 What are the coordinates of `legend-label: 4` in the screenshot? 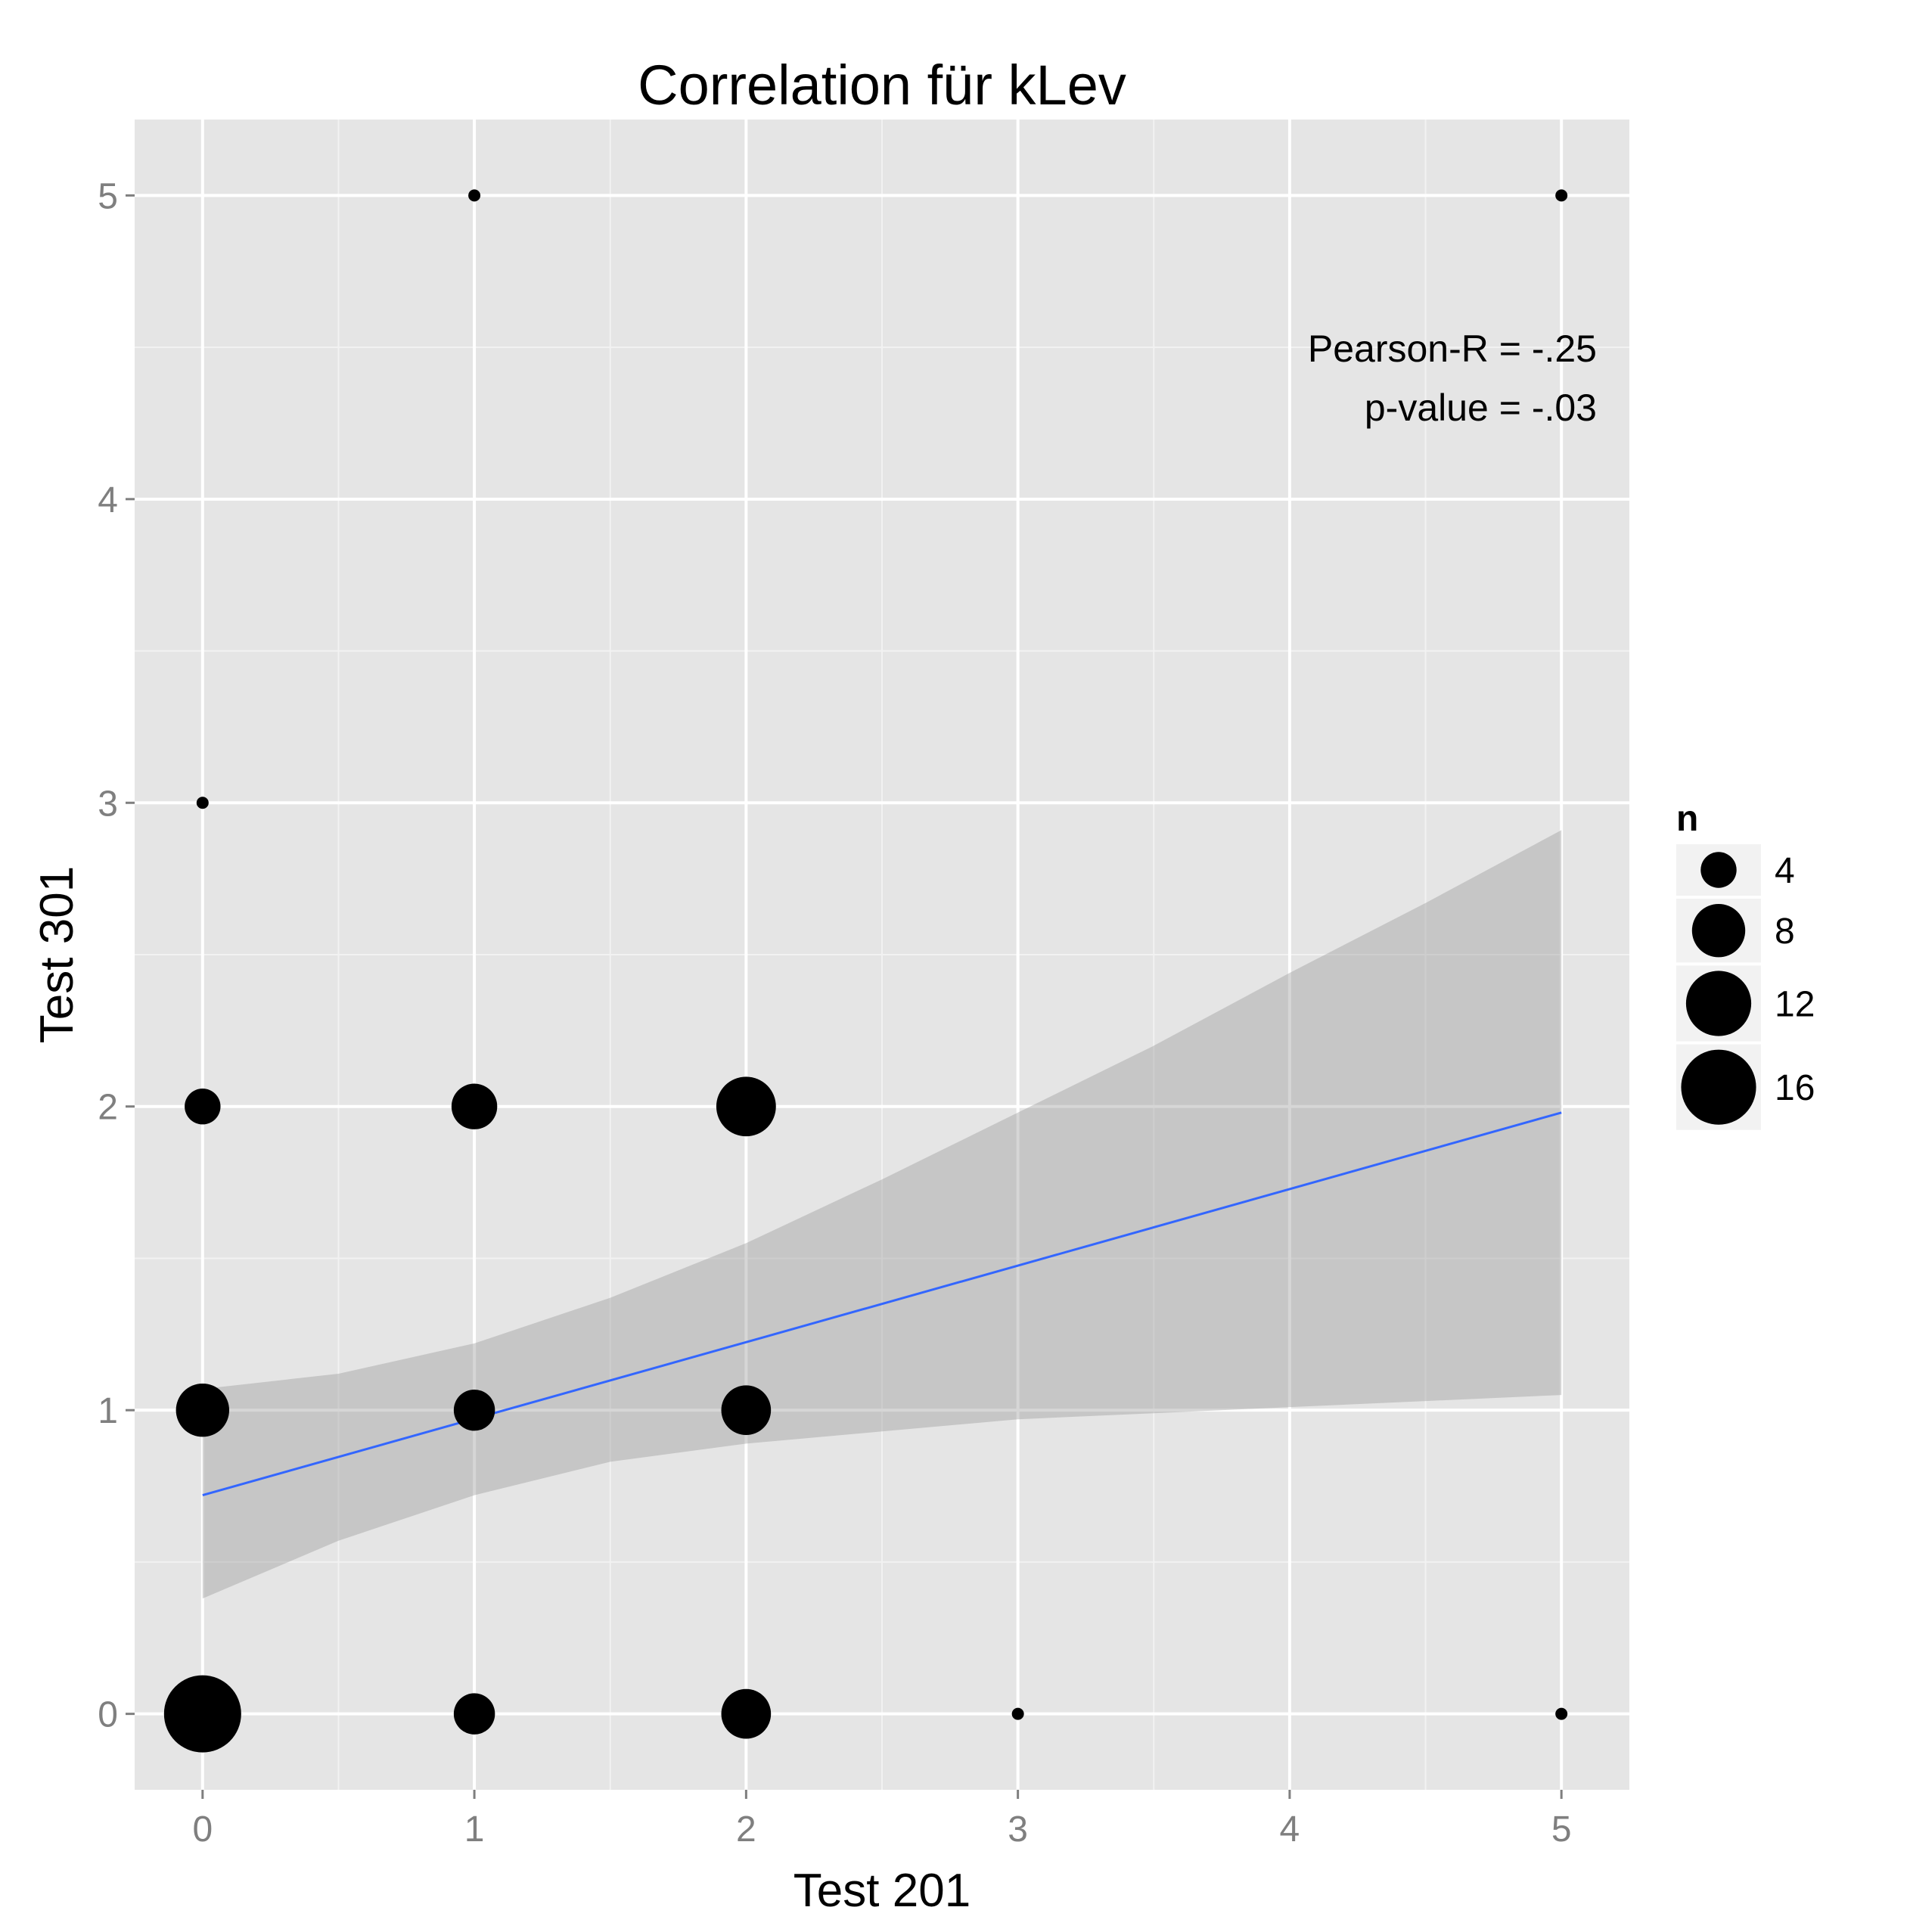 It's located at (1785, 871).